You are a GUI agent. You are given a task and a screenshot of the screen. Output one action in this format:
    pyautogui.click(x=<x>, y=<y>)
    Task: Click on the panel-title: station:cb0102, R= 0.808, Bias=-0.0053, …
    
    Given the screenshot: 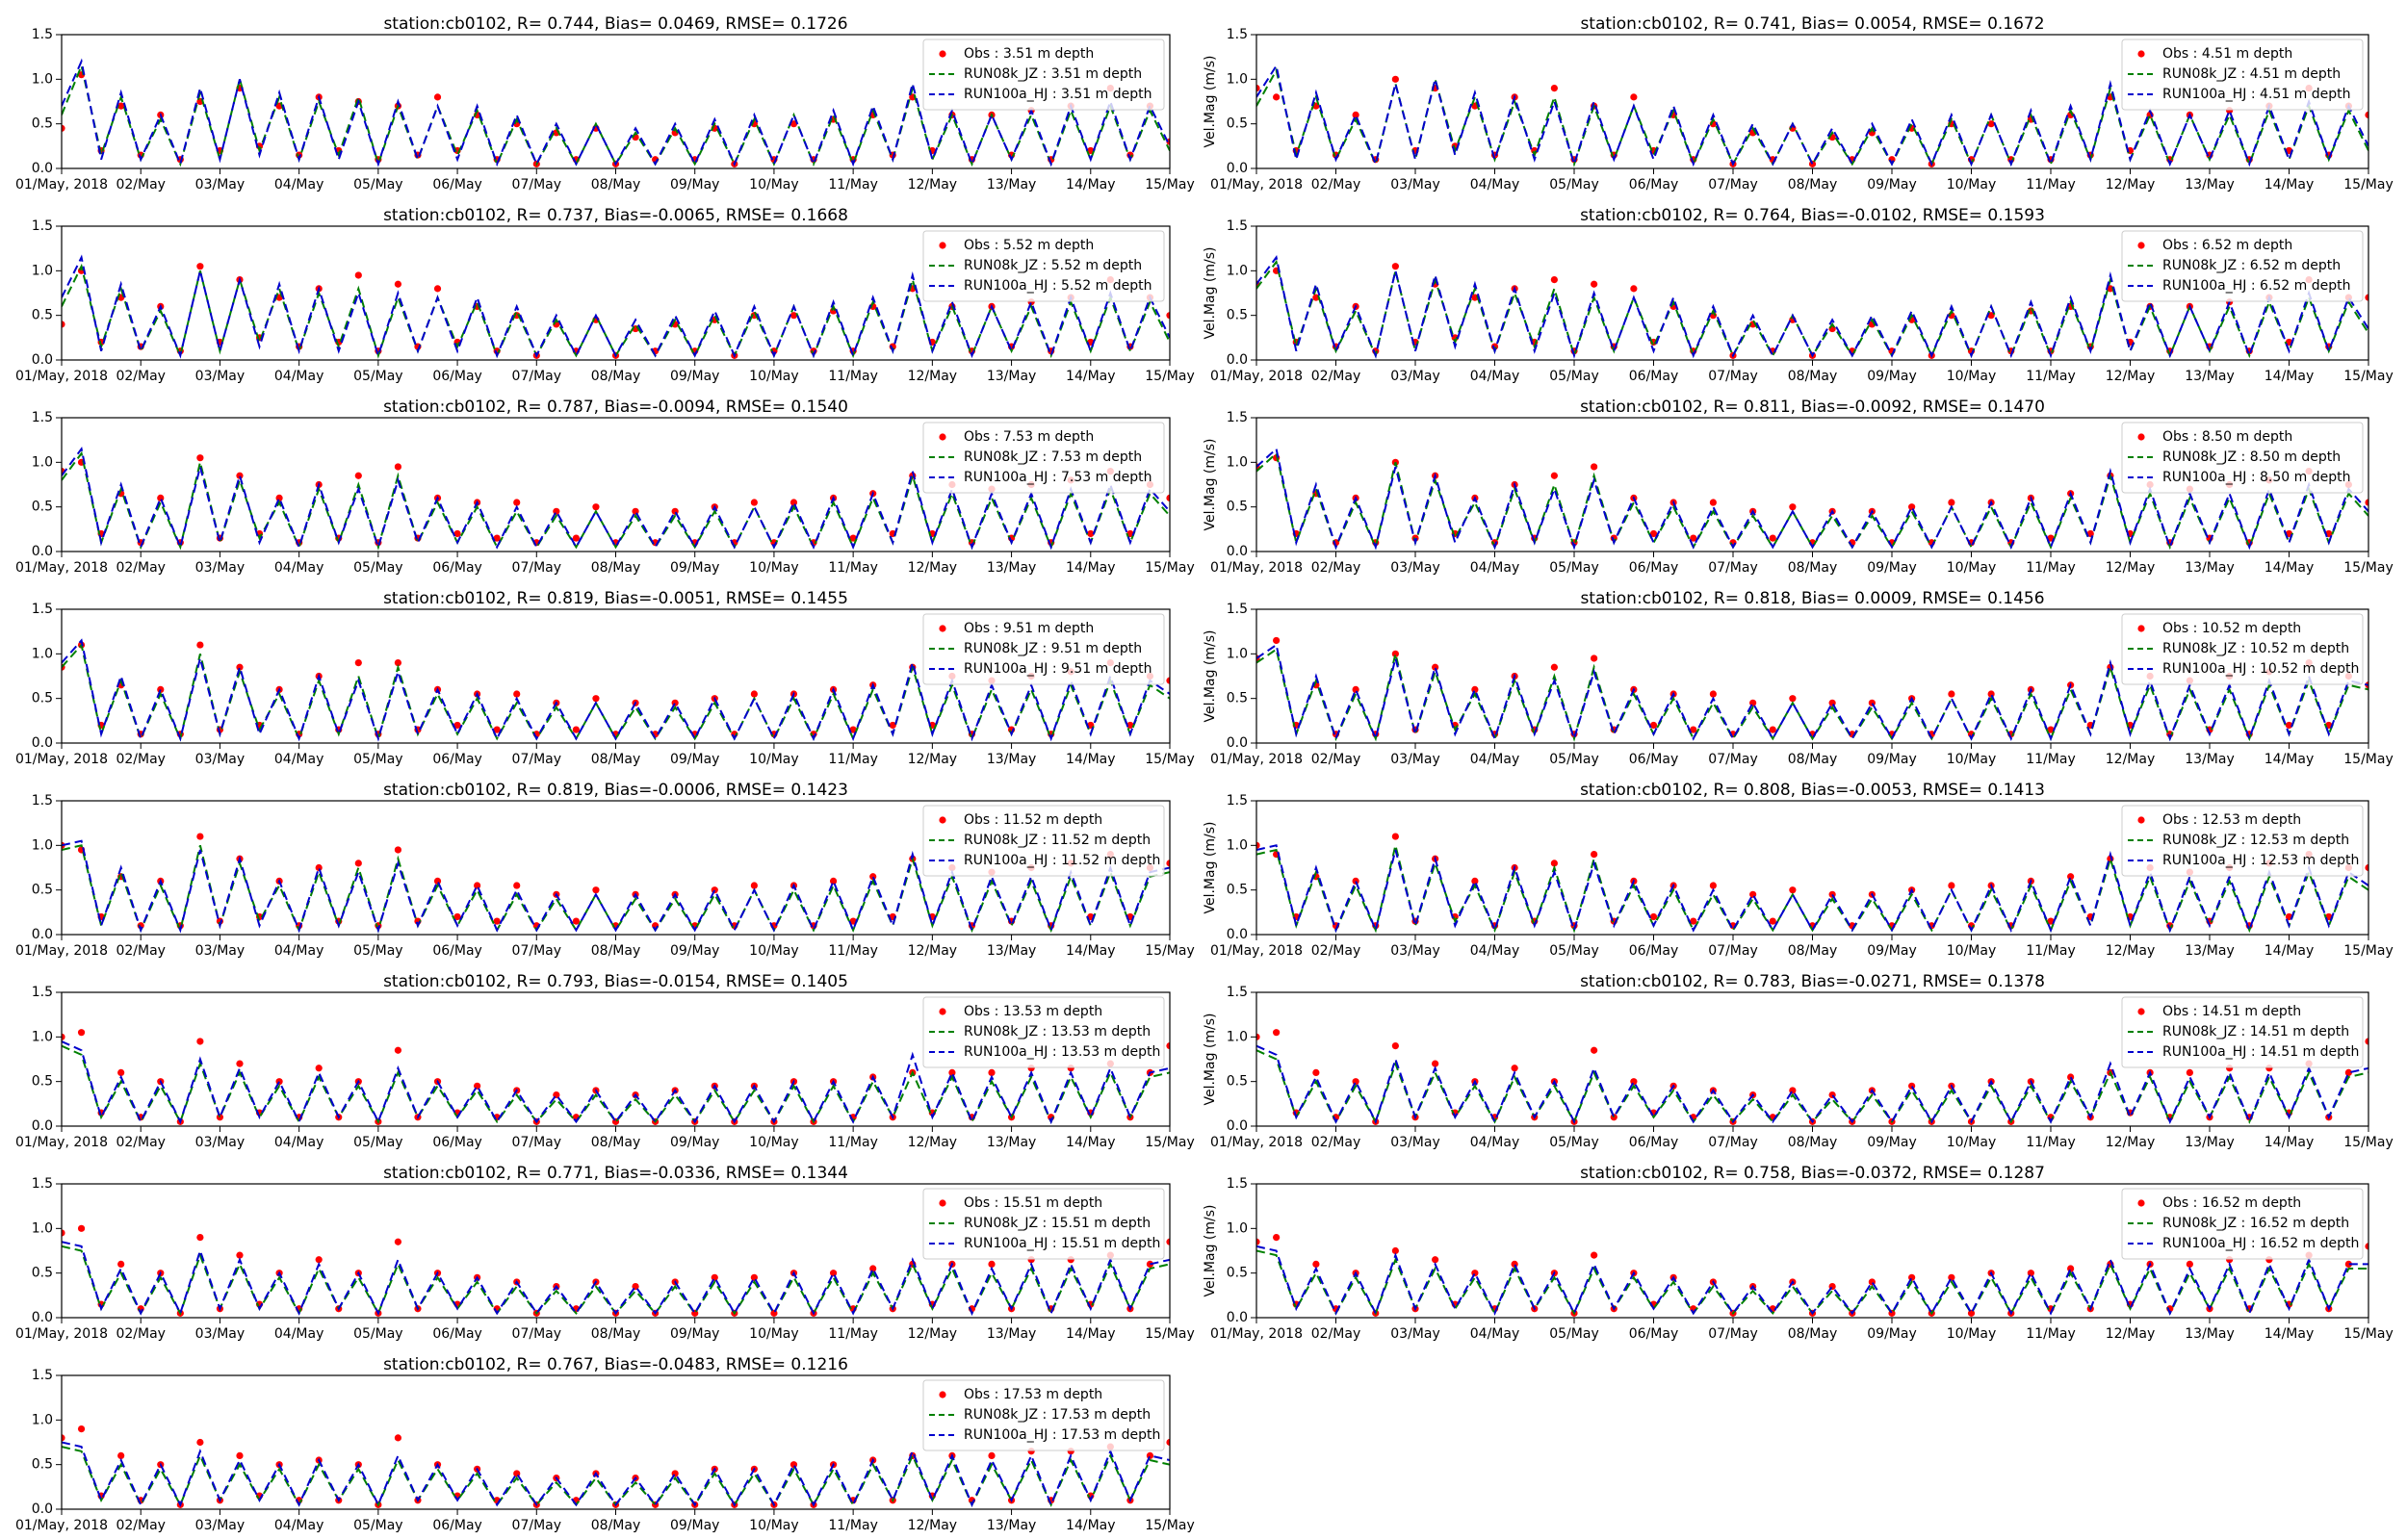 What is the action you would take?
    pyautogui.click(x=1812, y=790)
    